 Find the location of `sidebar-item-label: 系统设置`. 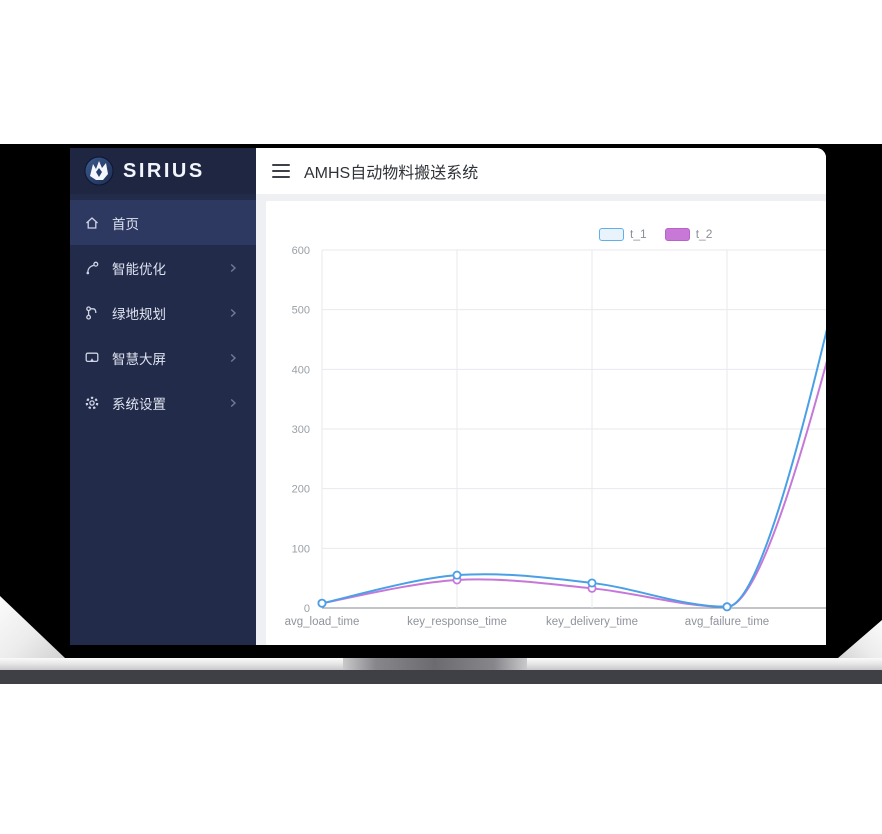

sidebar-item-label: 系统设置 is located at coordinates (139, 404).